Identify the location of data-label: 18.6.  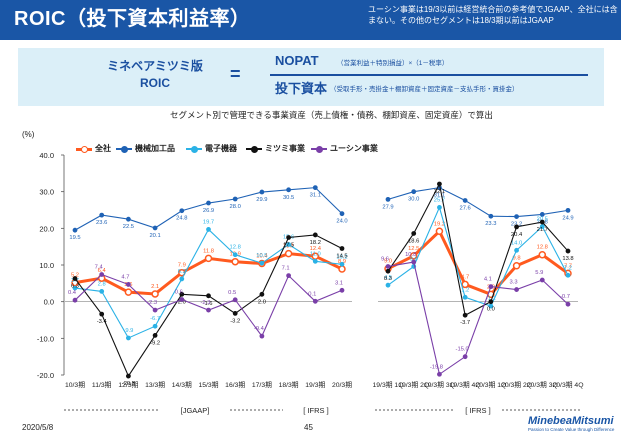
(413, 241).